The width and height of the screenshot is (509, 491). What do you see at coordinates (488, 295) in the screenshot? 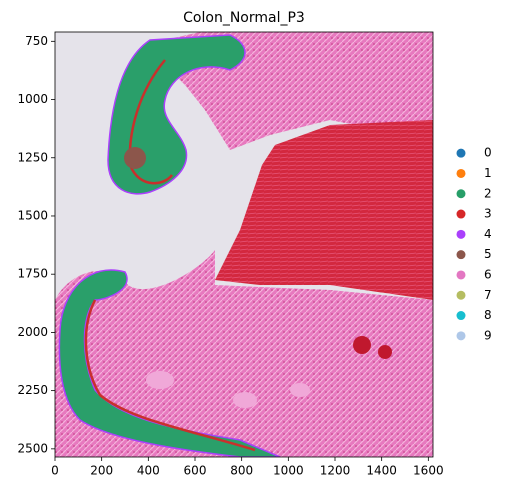
I see `legend-label: 7` at bounding box center [488, 295].